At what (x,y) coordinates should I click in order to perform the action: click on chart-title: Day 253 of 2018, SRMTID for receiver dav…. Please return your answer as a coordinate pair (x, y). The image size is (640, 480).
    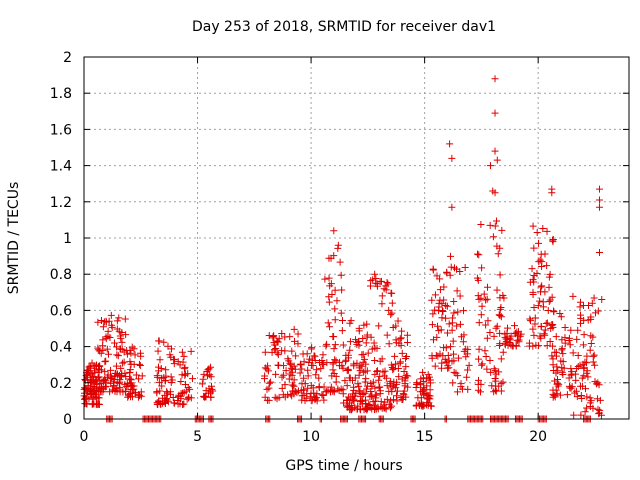
    Looking at the image, I should click on (344, 27).